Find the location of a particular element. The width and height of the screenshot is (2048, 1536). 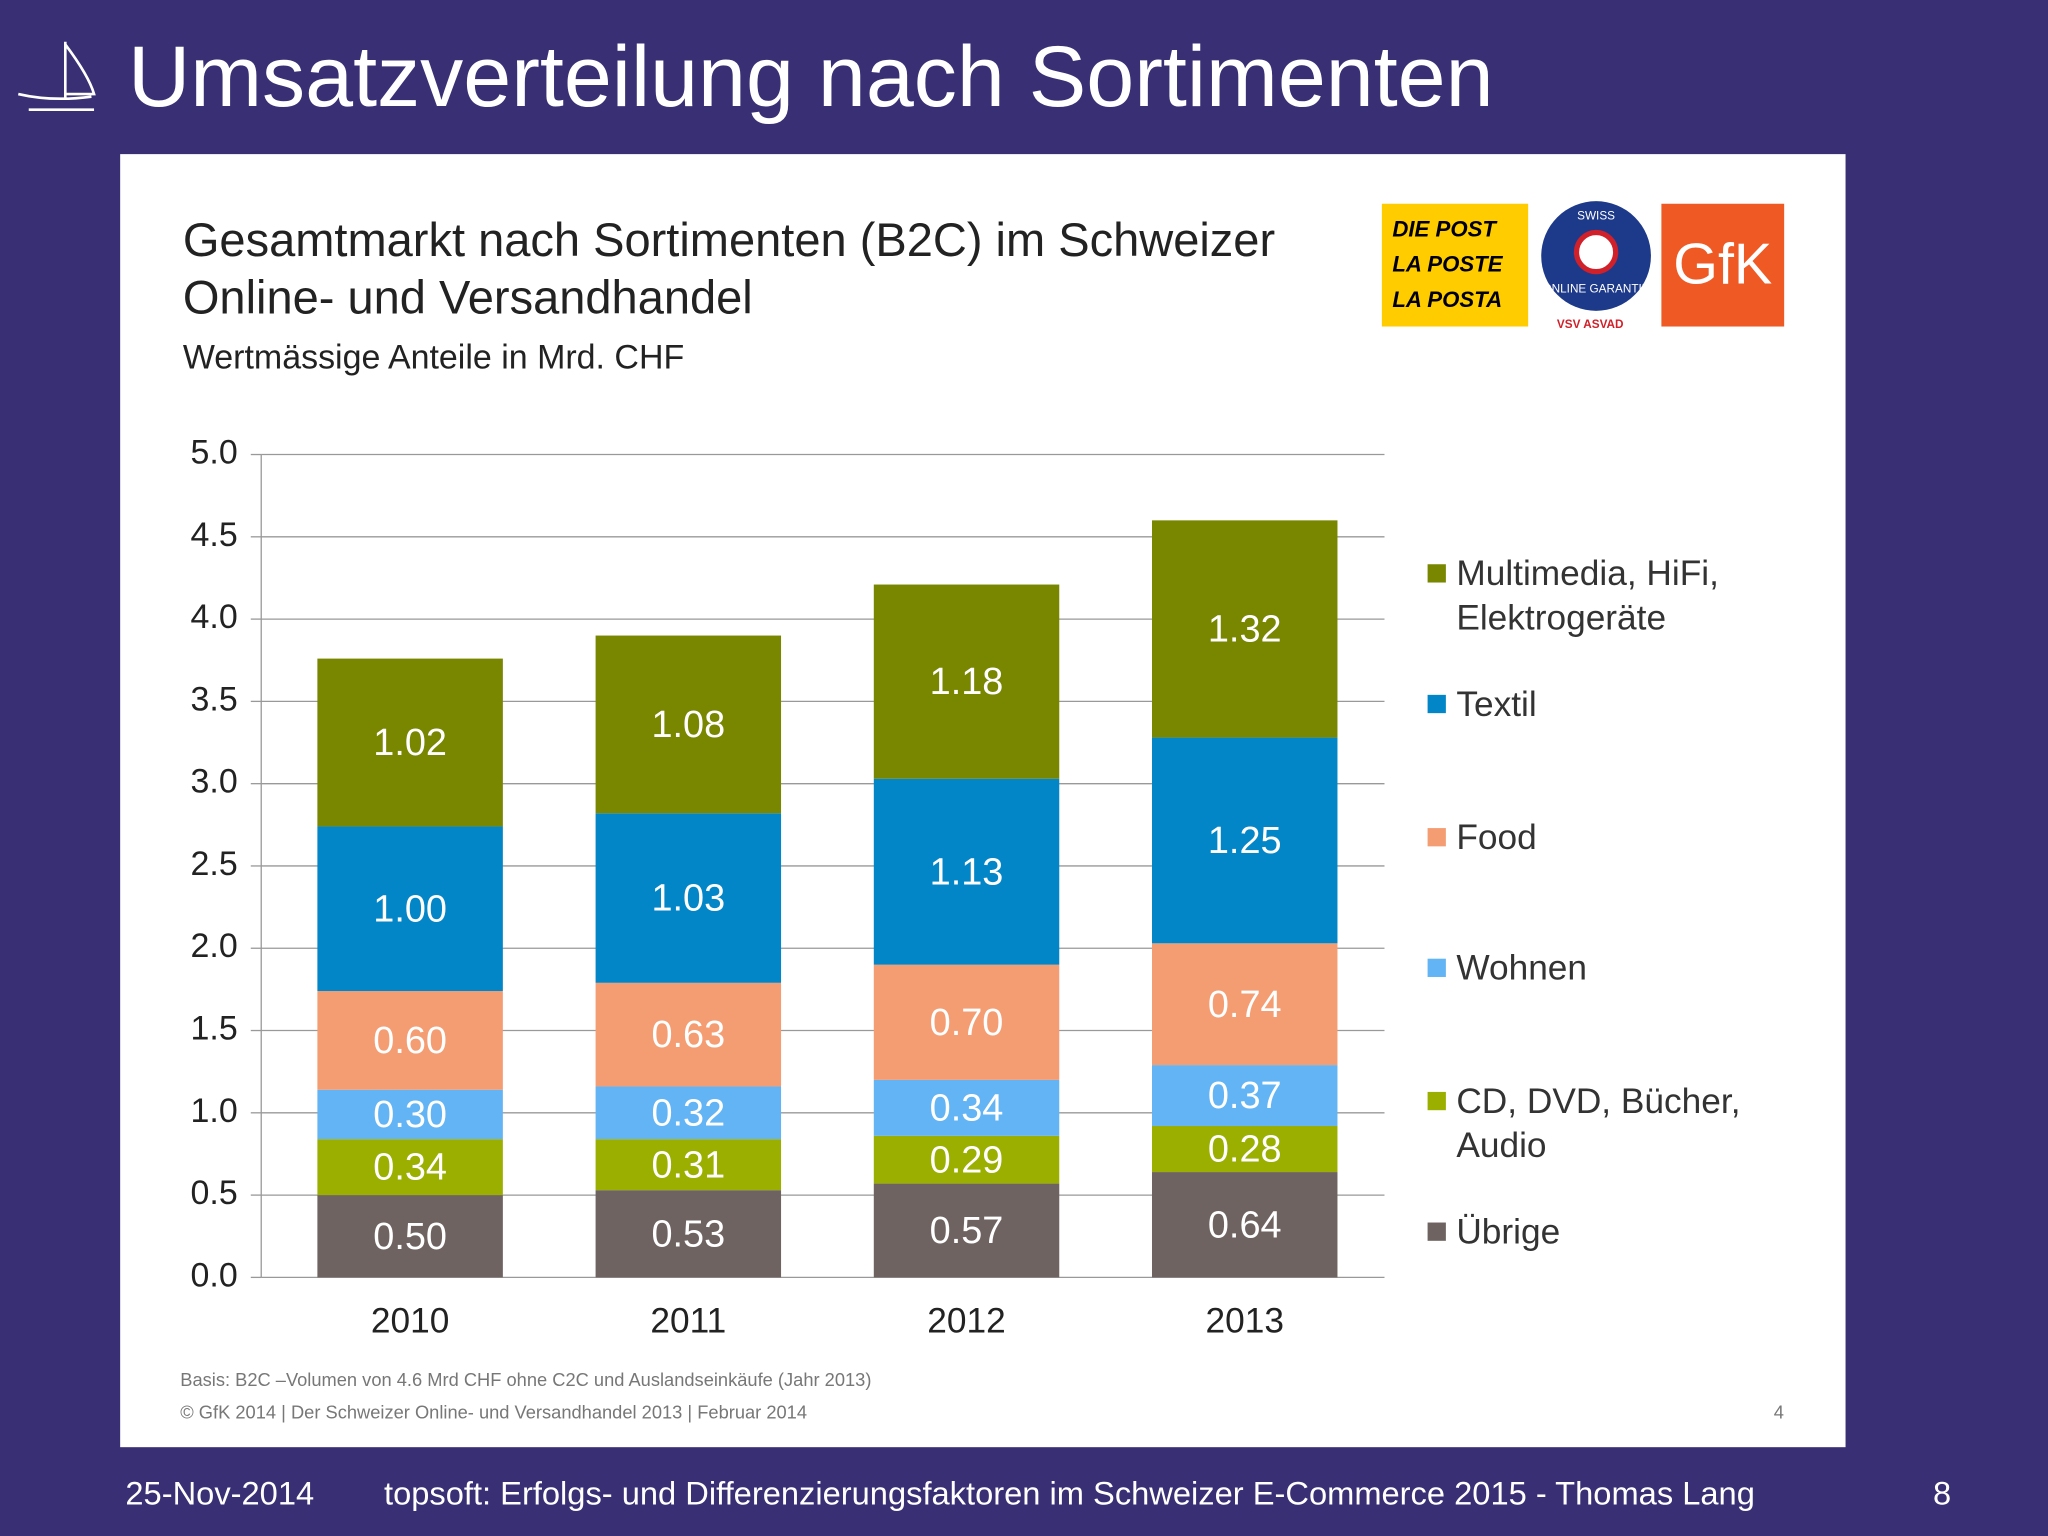

data-label: 1.08 is located at coordinates (688, 725).